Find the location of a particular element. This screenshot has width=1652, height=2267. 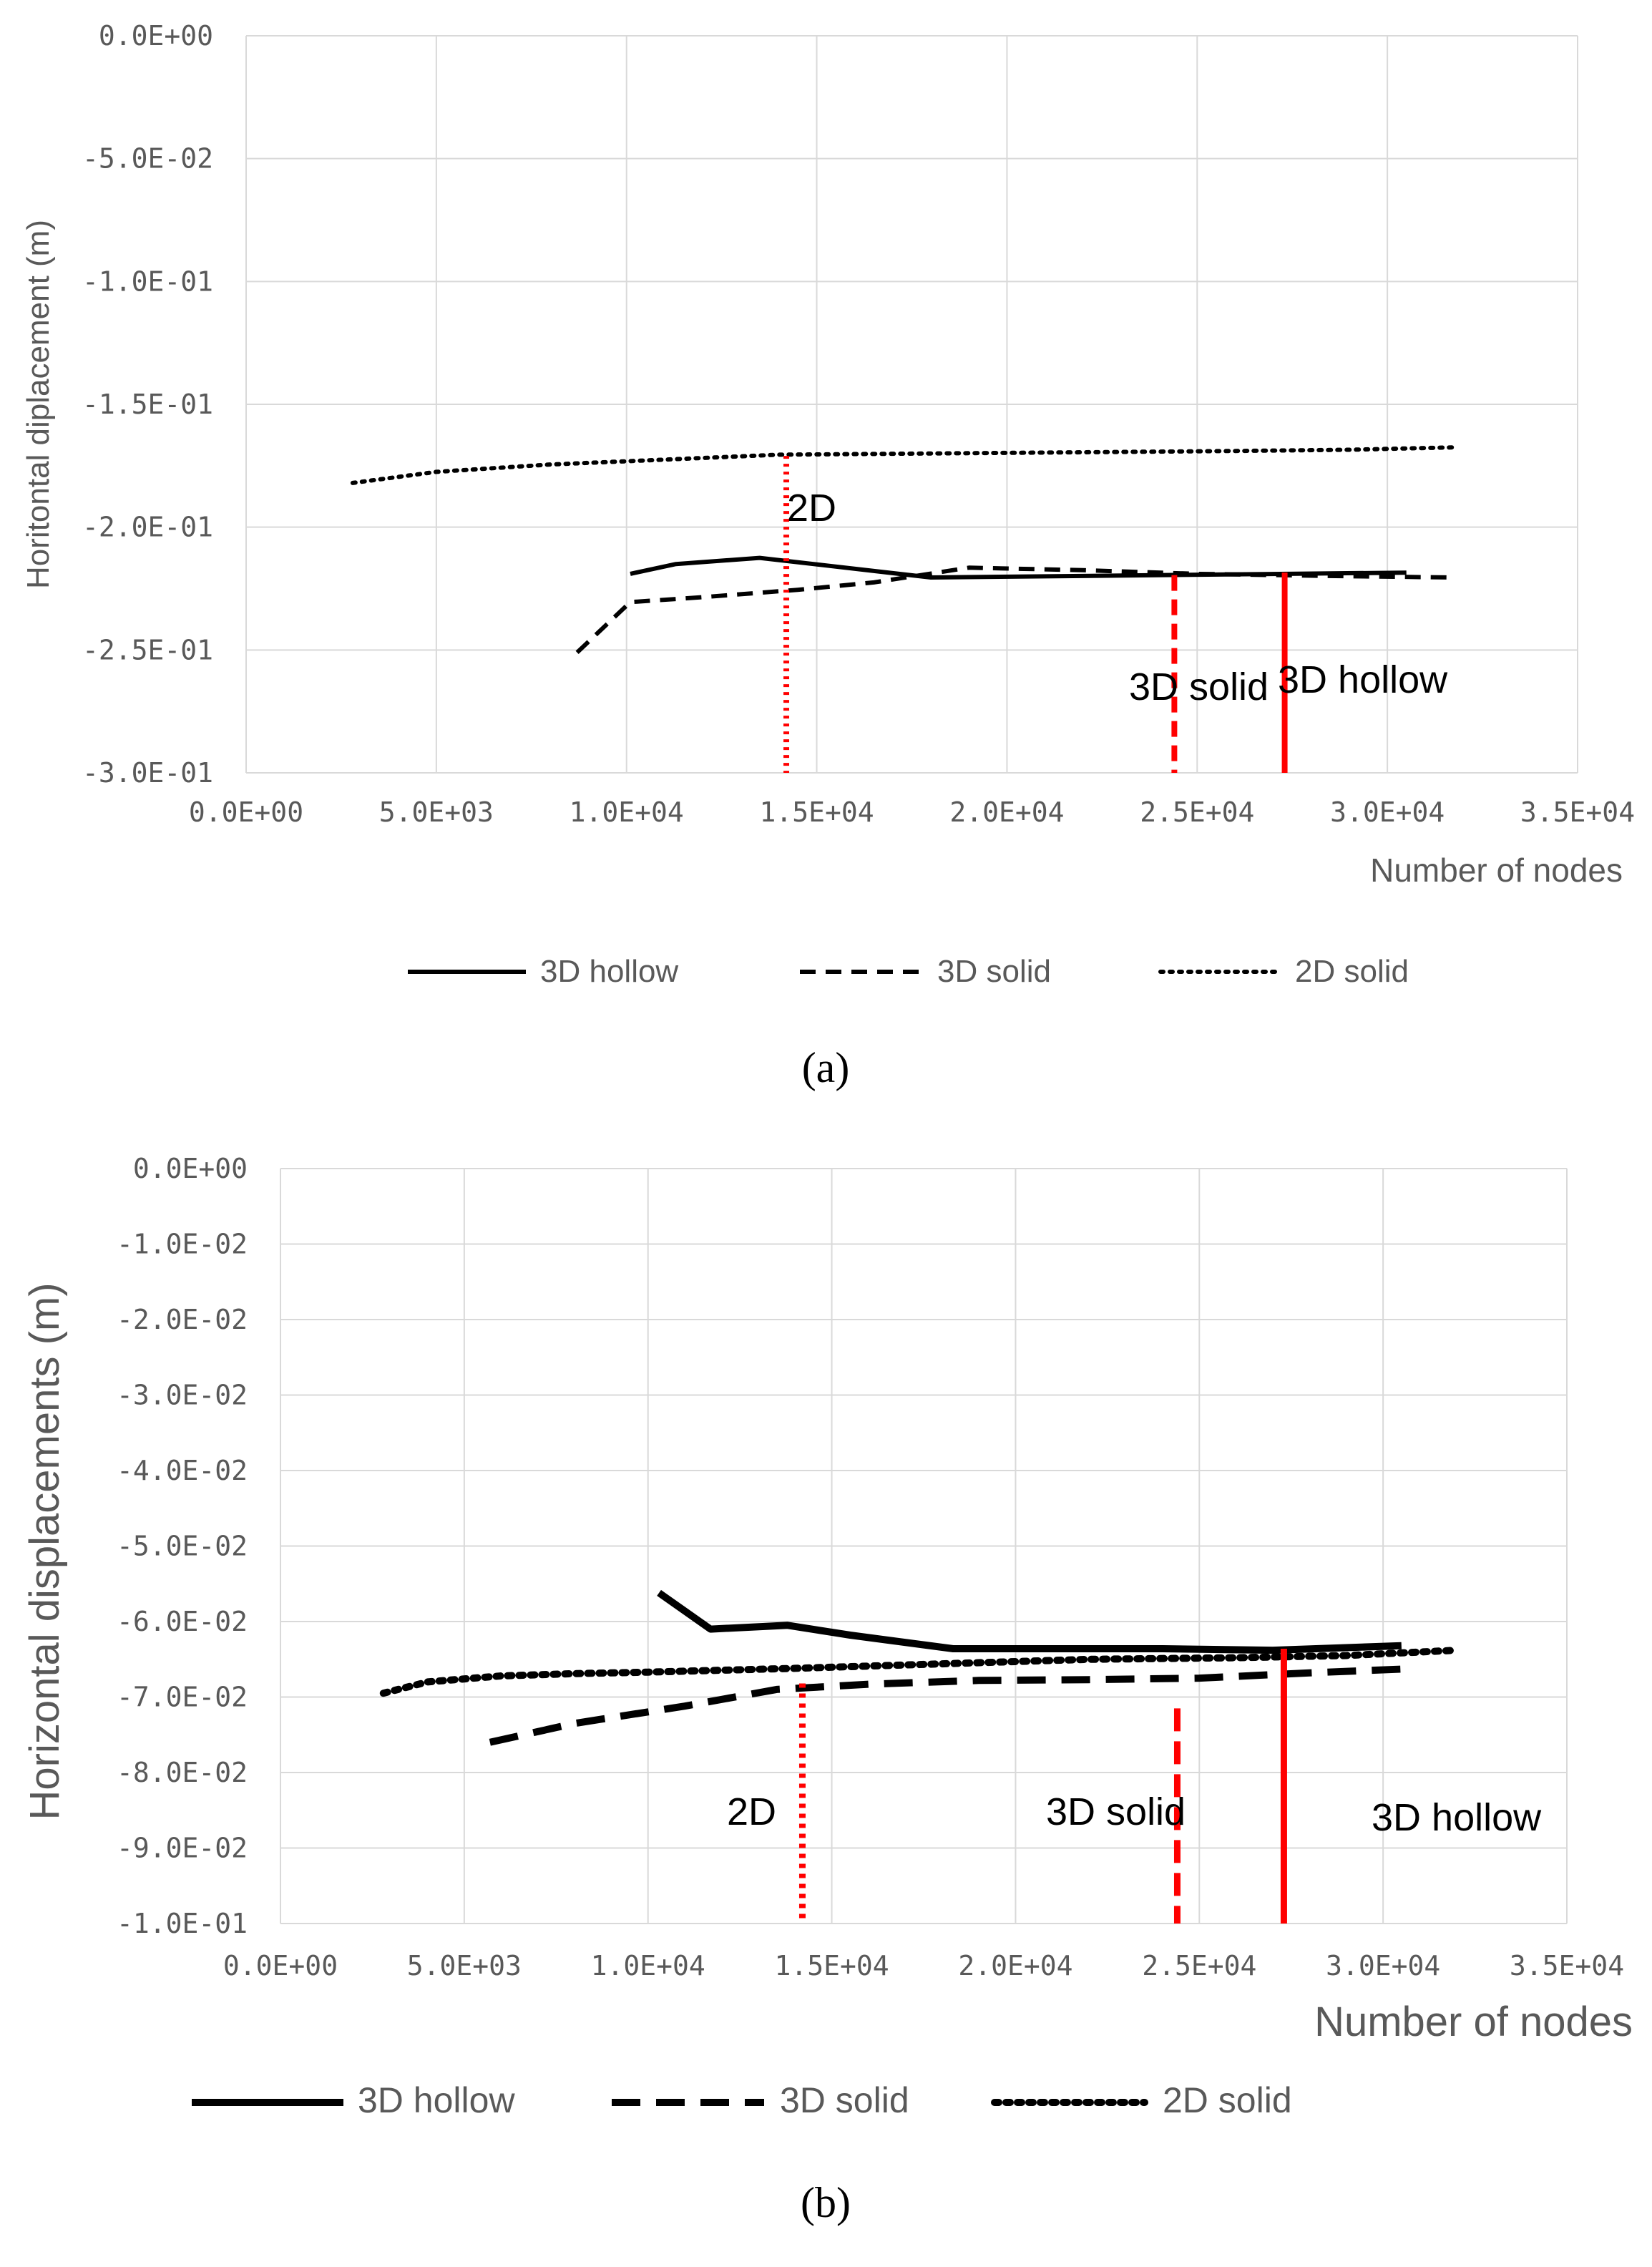

y-axis-title: Horizontal displacements (m) is located at coordinates (44, 1551).